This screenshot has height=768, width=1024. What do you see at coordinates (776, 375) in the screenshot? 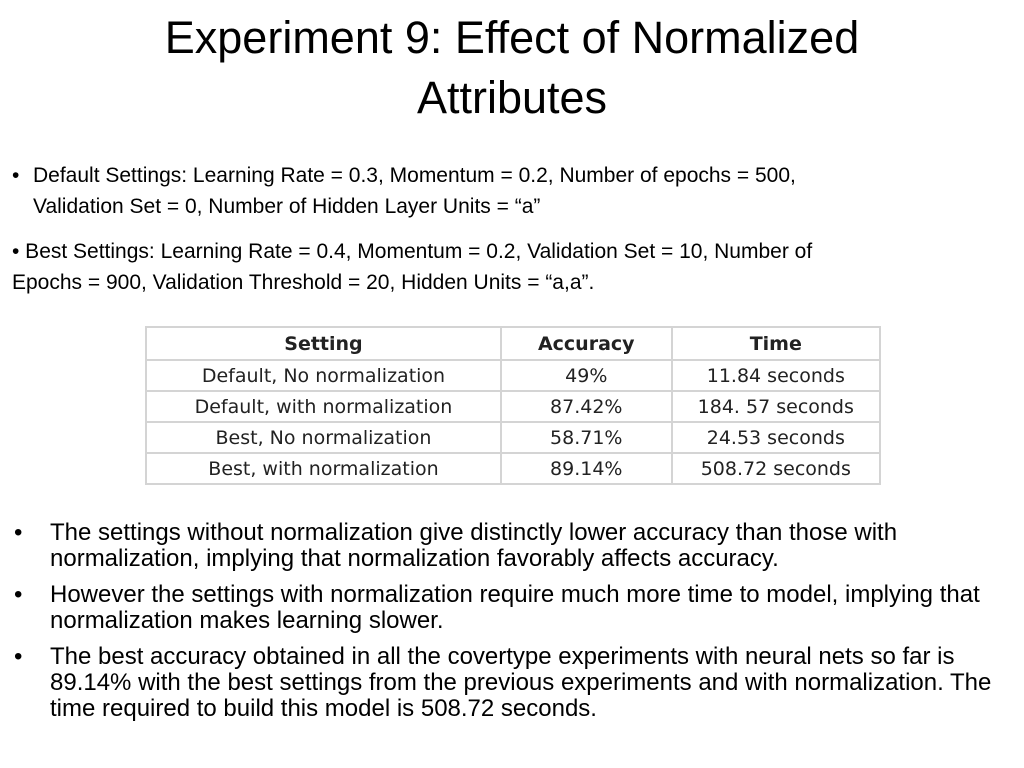
I see `cell-time: 11.84 seconds` at bounding box center [776, 375].